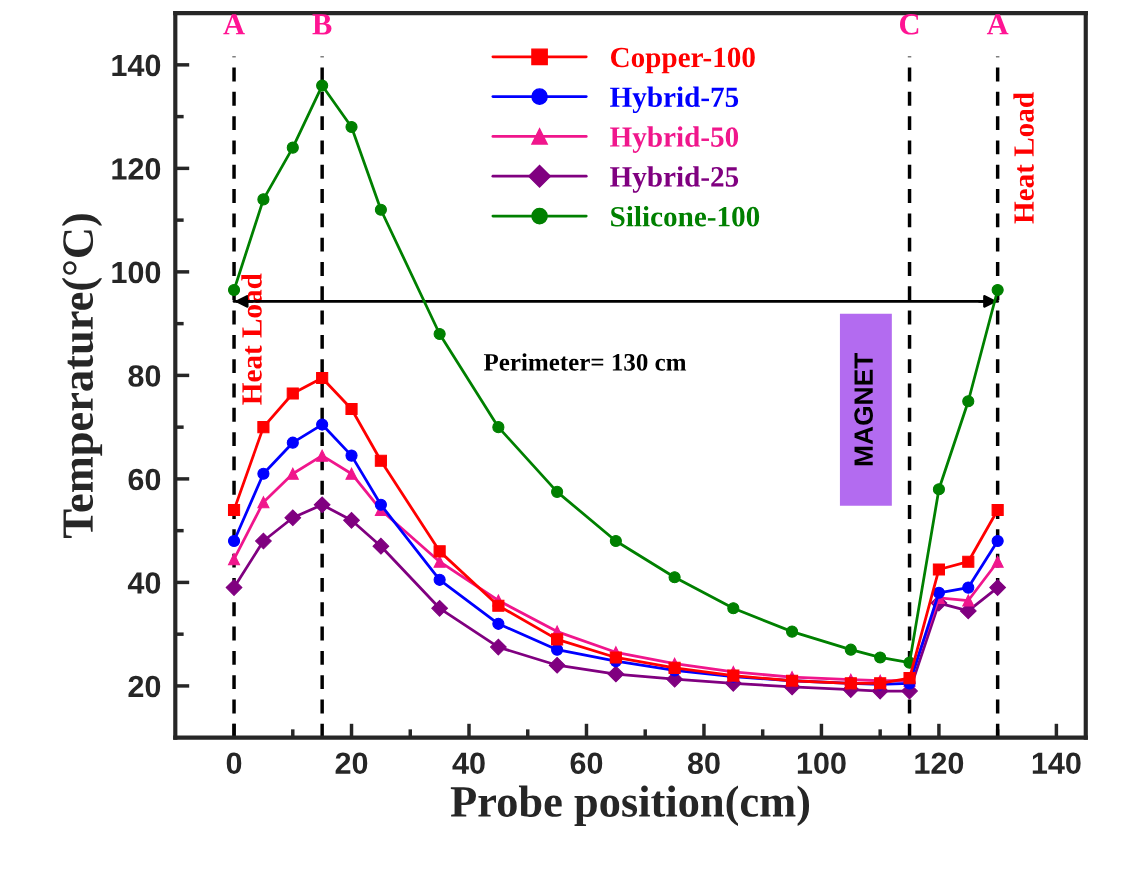 The image size is (1131, 873). Describe the element at coordinates (322, 24) in the screenshot. I see `ref-line-label: B` at that location.